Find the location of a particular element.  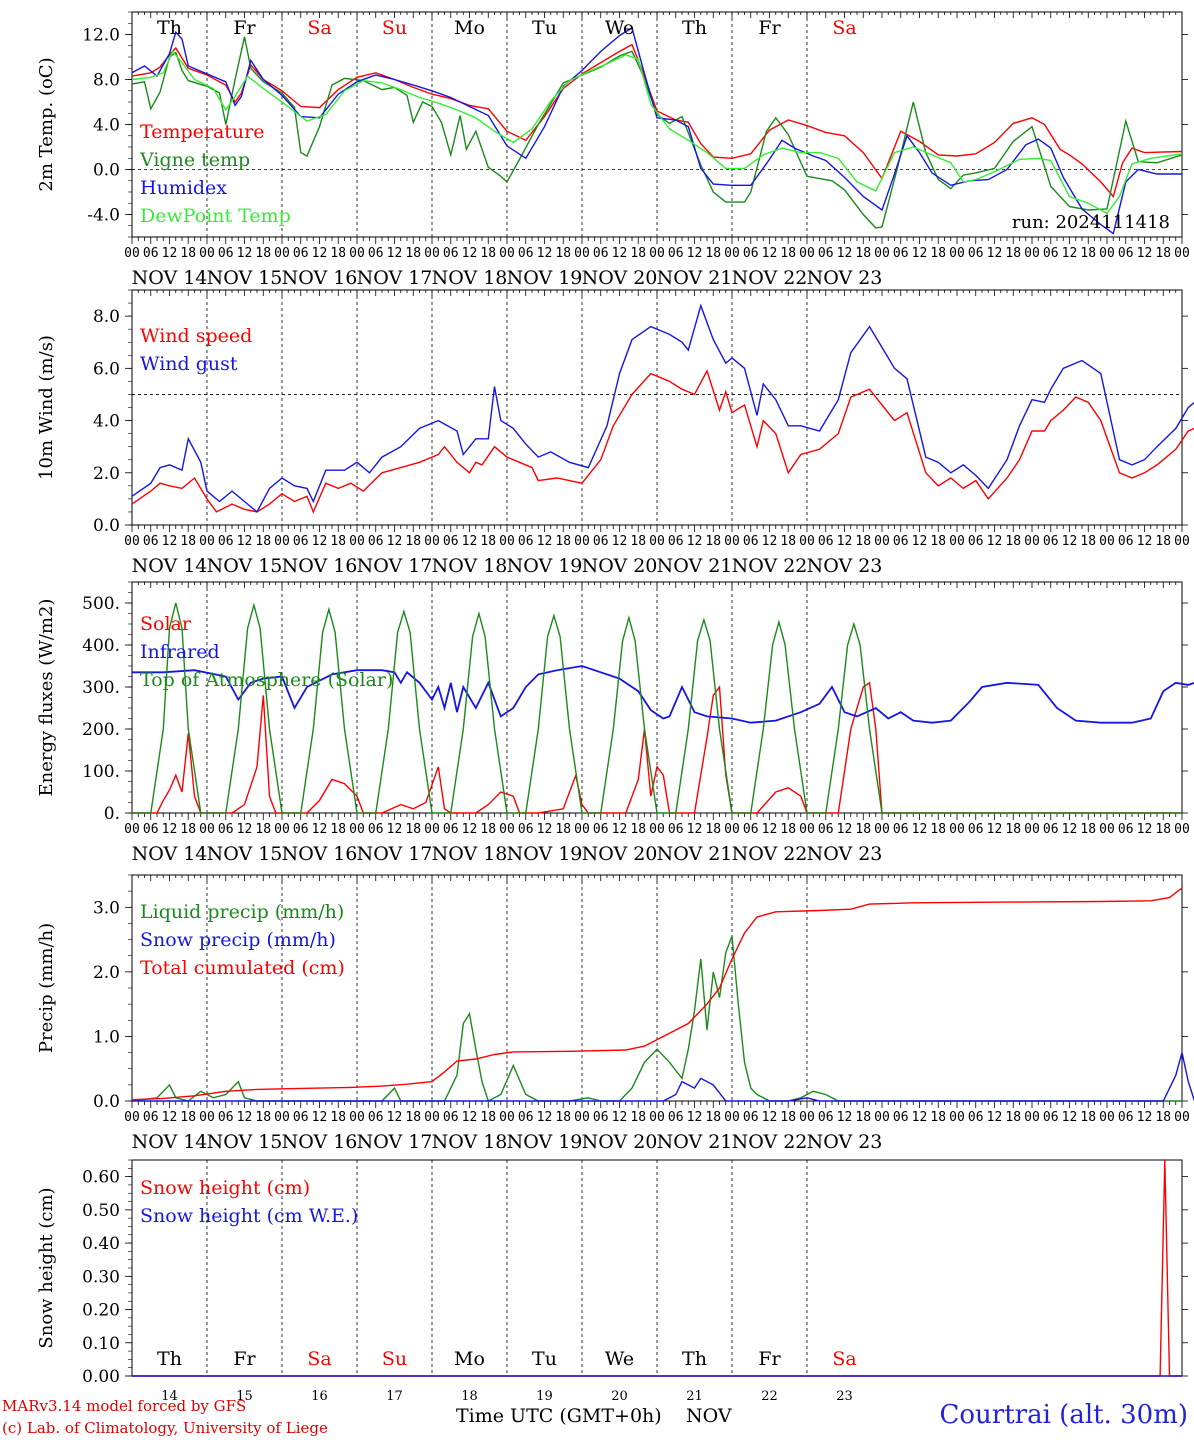

month-label: NOV is located at coordinates (709, 1416).